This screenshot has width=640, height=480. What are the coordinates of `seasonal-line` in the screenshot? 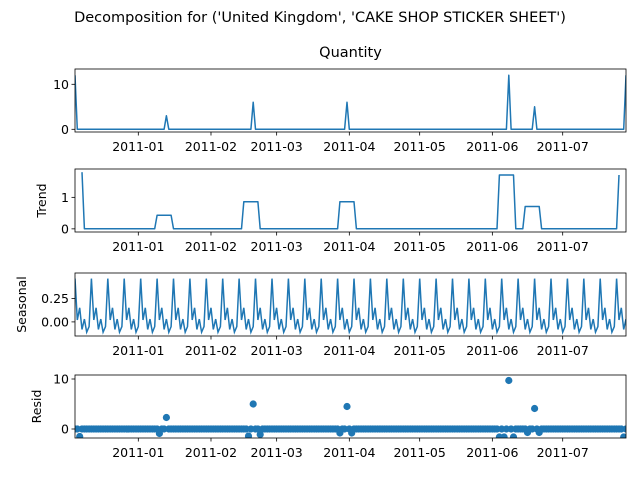 It's located at (350, 306).